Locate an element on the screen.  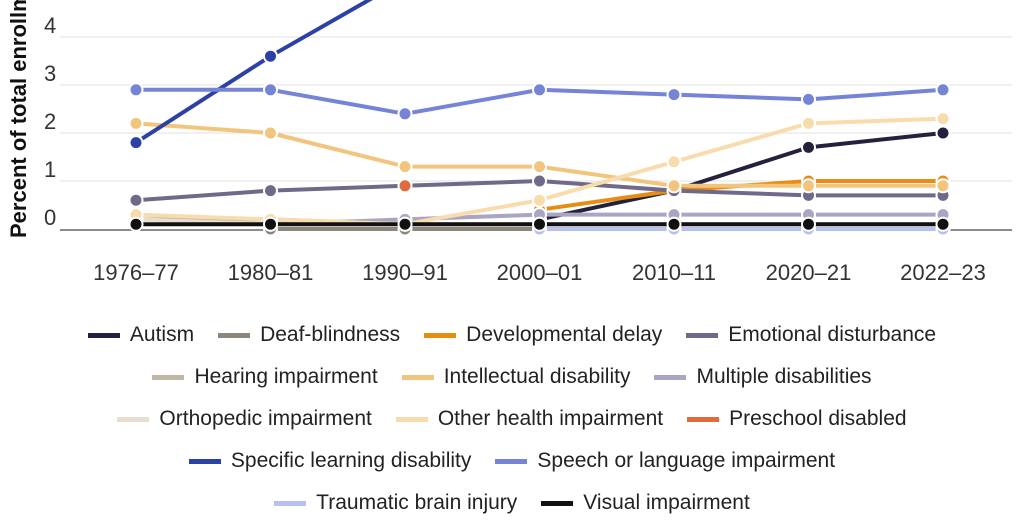
legend-label: Orthopedic impairment is located at coordinates (265, 419).